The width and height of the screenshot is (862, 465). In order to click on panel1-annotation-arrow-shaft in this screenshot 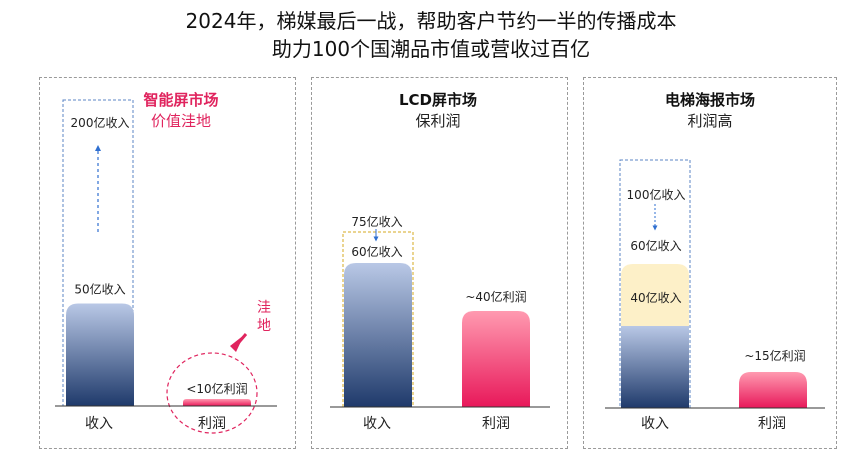, I will do `click(240, 341)`.